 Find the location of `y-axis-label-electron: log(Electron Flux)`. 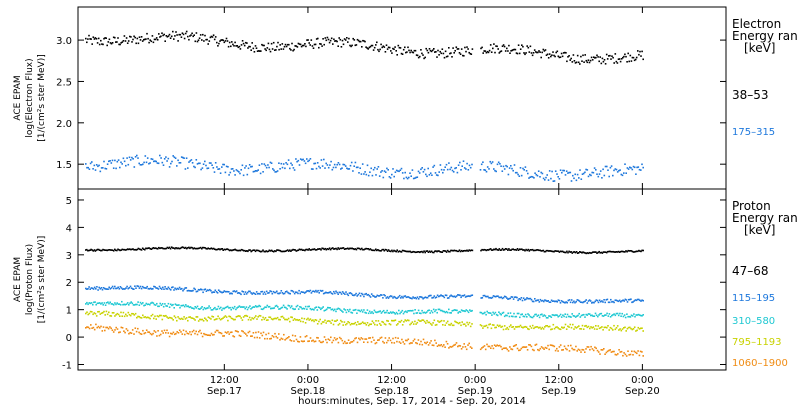

y-axis-label-electron: log(Electron Flux) is located at coordinates (30, 97).